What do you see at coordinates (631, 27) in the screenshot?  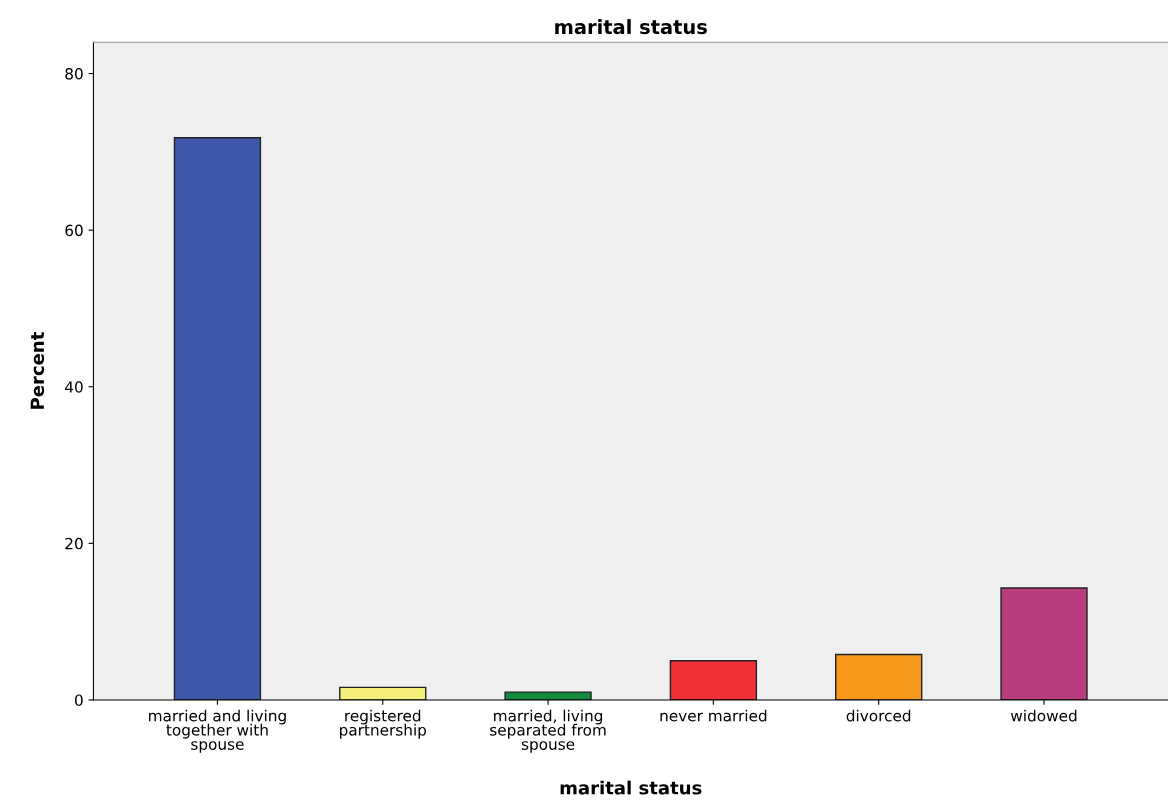 I see `chart-title: marital status` at bounding box center [631, 27].